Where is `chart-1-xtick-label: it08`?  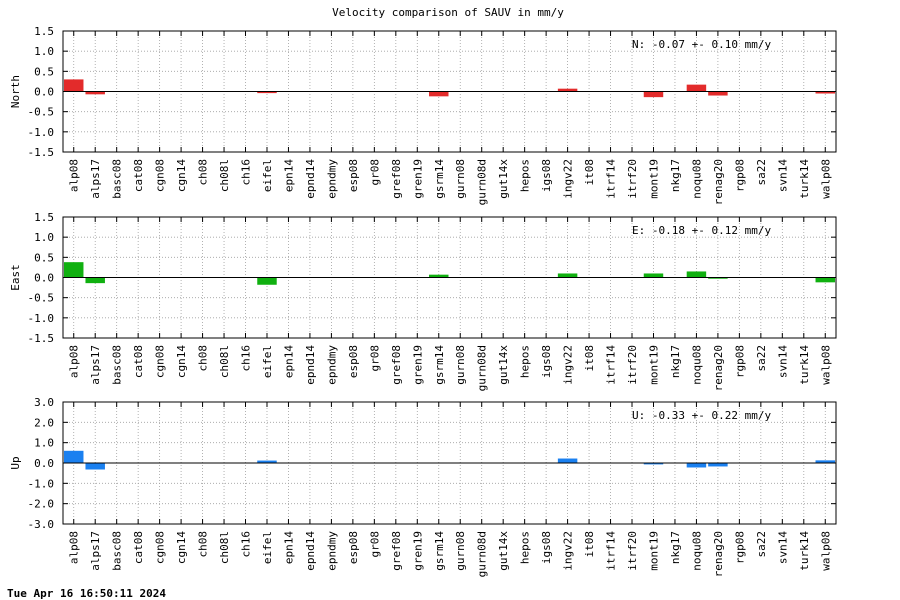
chart-1-xtick-label: it08 is located at coordinates (589, 358).